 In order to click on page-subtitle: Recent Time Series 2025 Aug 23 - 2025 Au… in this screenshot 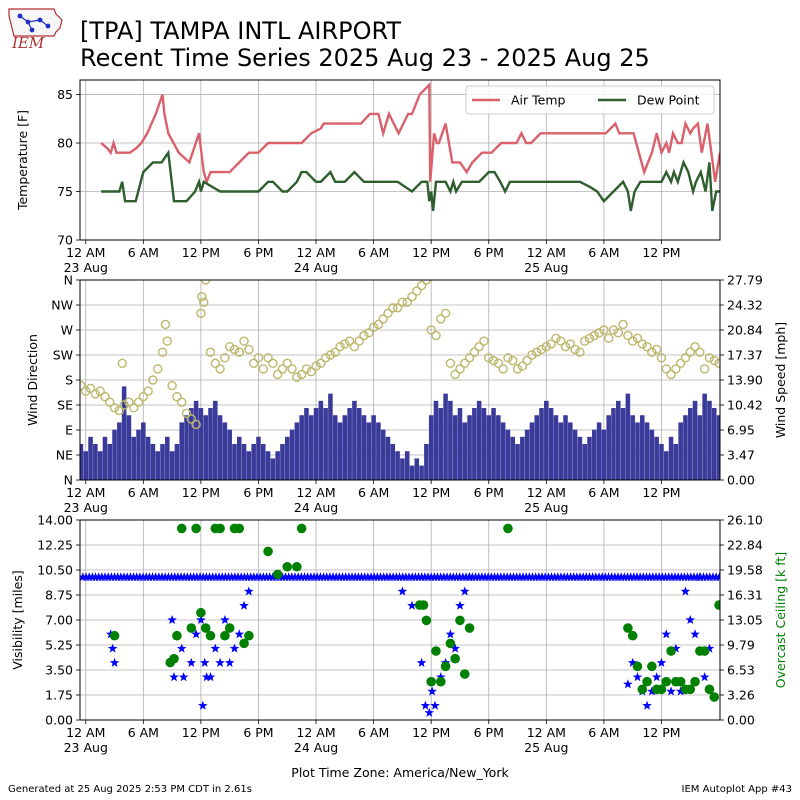, I will do `click(365, 58)`.